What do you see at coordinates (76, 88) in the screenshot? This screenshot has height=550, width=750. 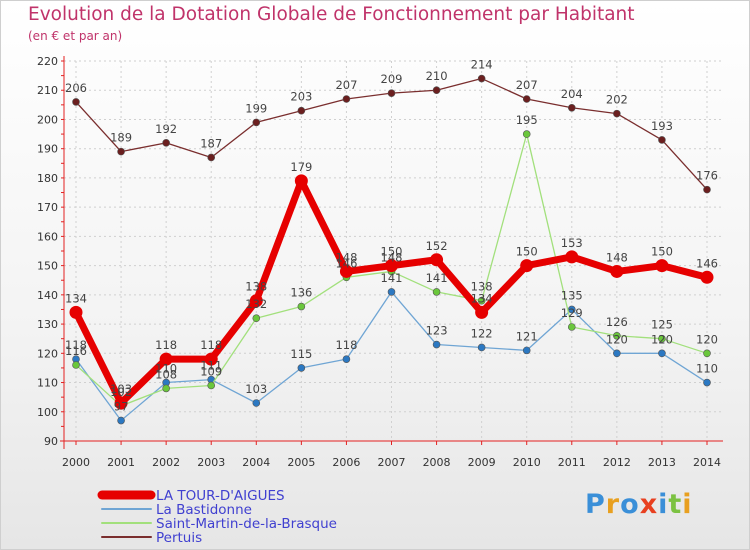 I see `data-label: 206` at bounding box center [76, 88].